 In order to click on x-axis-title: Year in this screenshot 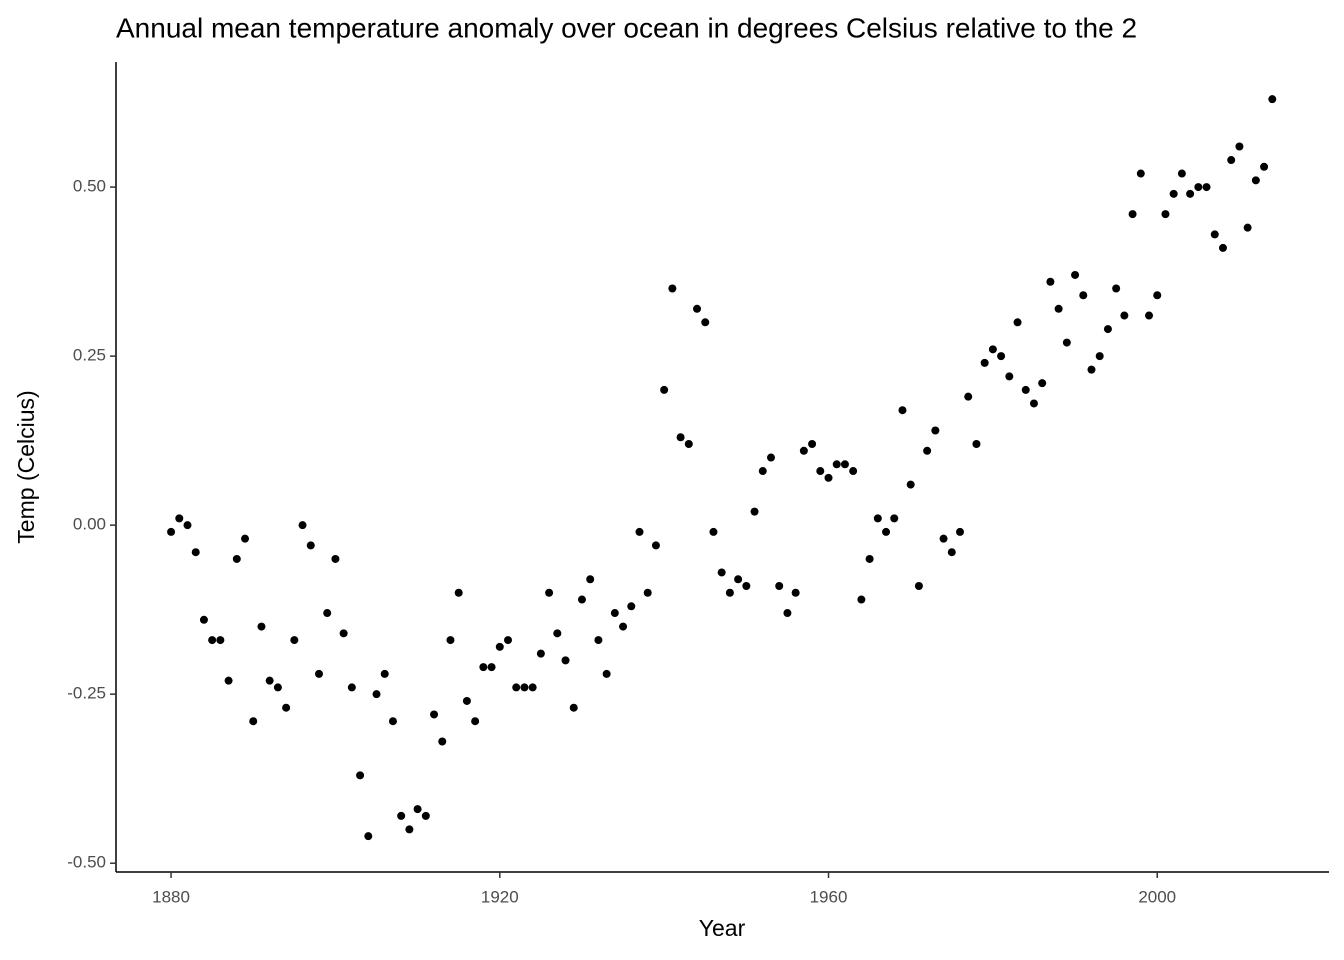, I will do `click(722, 928)`.